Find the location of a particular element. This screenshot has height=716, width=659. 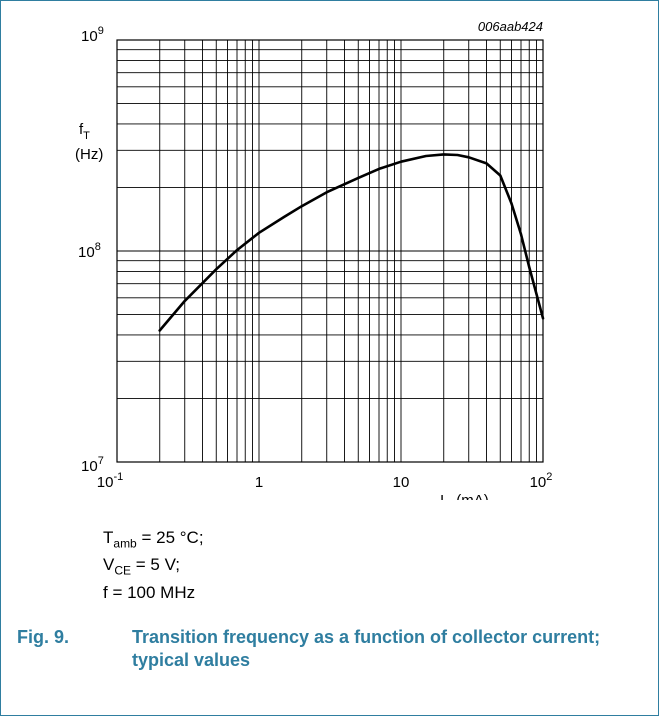

y-tick-label-1e9: 10⁹ is located at coordinates (92, 35).